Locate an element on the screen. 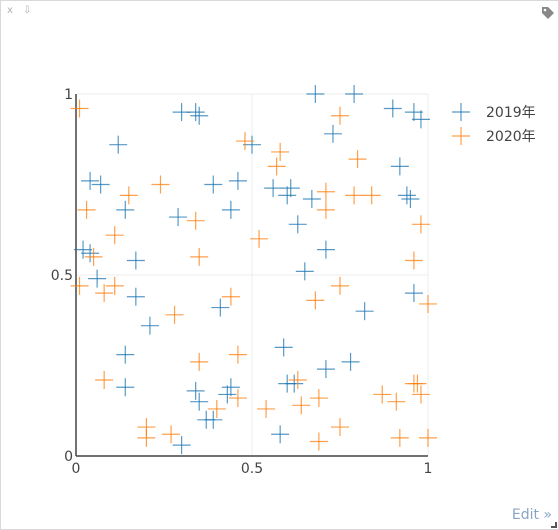 This screenshot has height=530, width=559. legend-item: 2019年 is located at coordinates (494, 112).